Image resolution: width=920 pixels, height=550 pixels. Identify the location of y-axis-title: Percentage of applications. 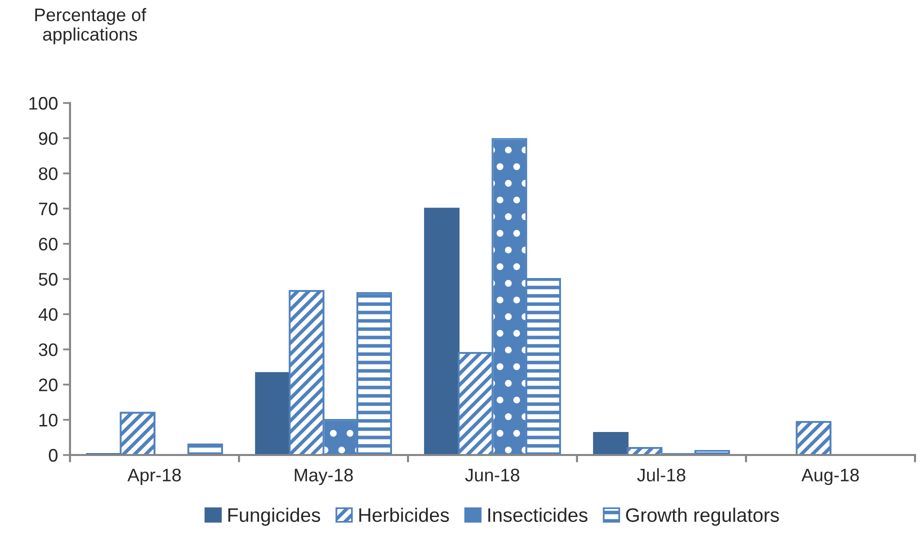
(90, 26).